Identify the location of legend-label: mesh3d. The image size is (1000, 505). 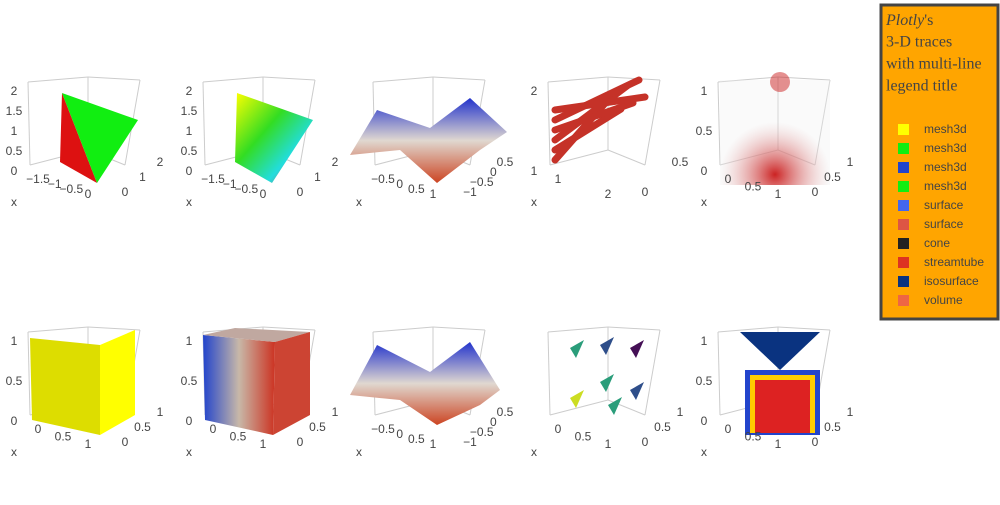
(945, 129).